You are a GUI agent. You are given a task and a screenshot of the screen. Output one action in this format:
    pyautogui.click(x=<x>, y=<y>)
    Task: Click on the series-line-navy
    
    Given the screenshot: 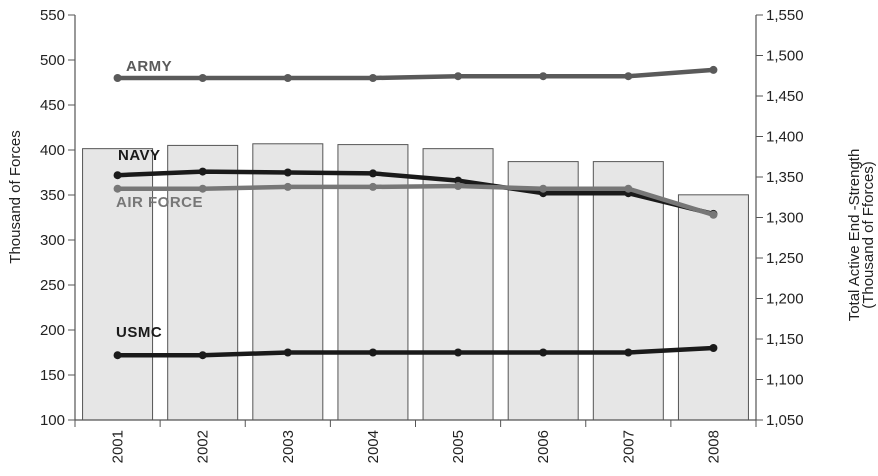 What is the action you would take?
    pyautogui.click(x=415, y=193)
    